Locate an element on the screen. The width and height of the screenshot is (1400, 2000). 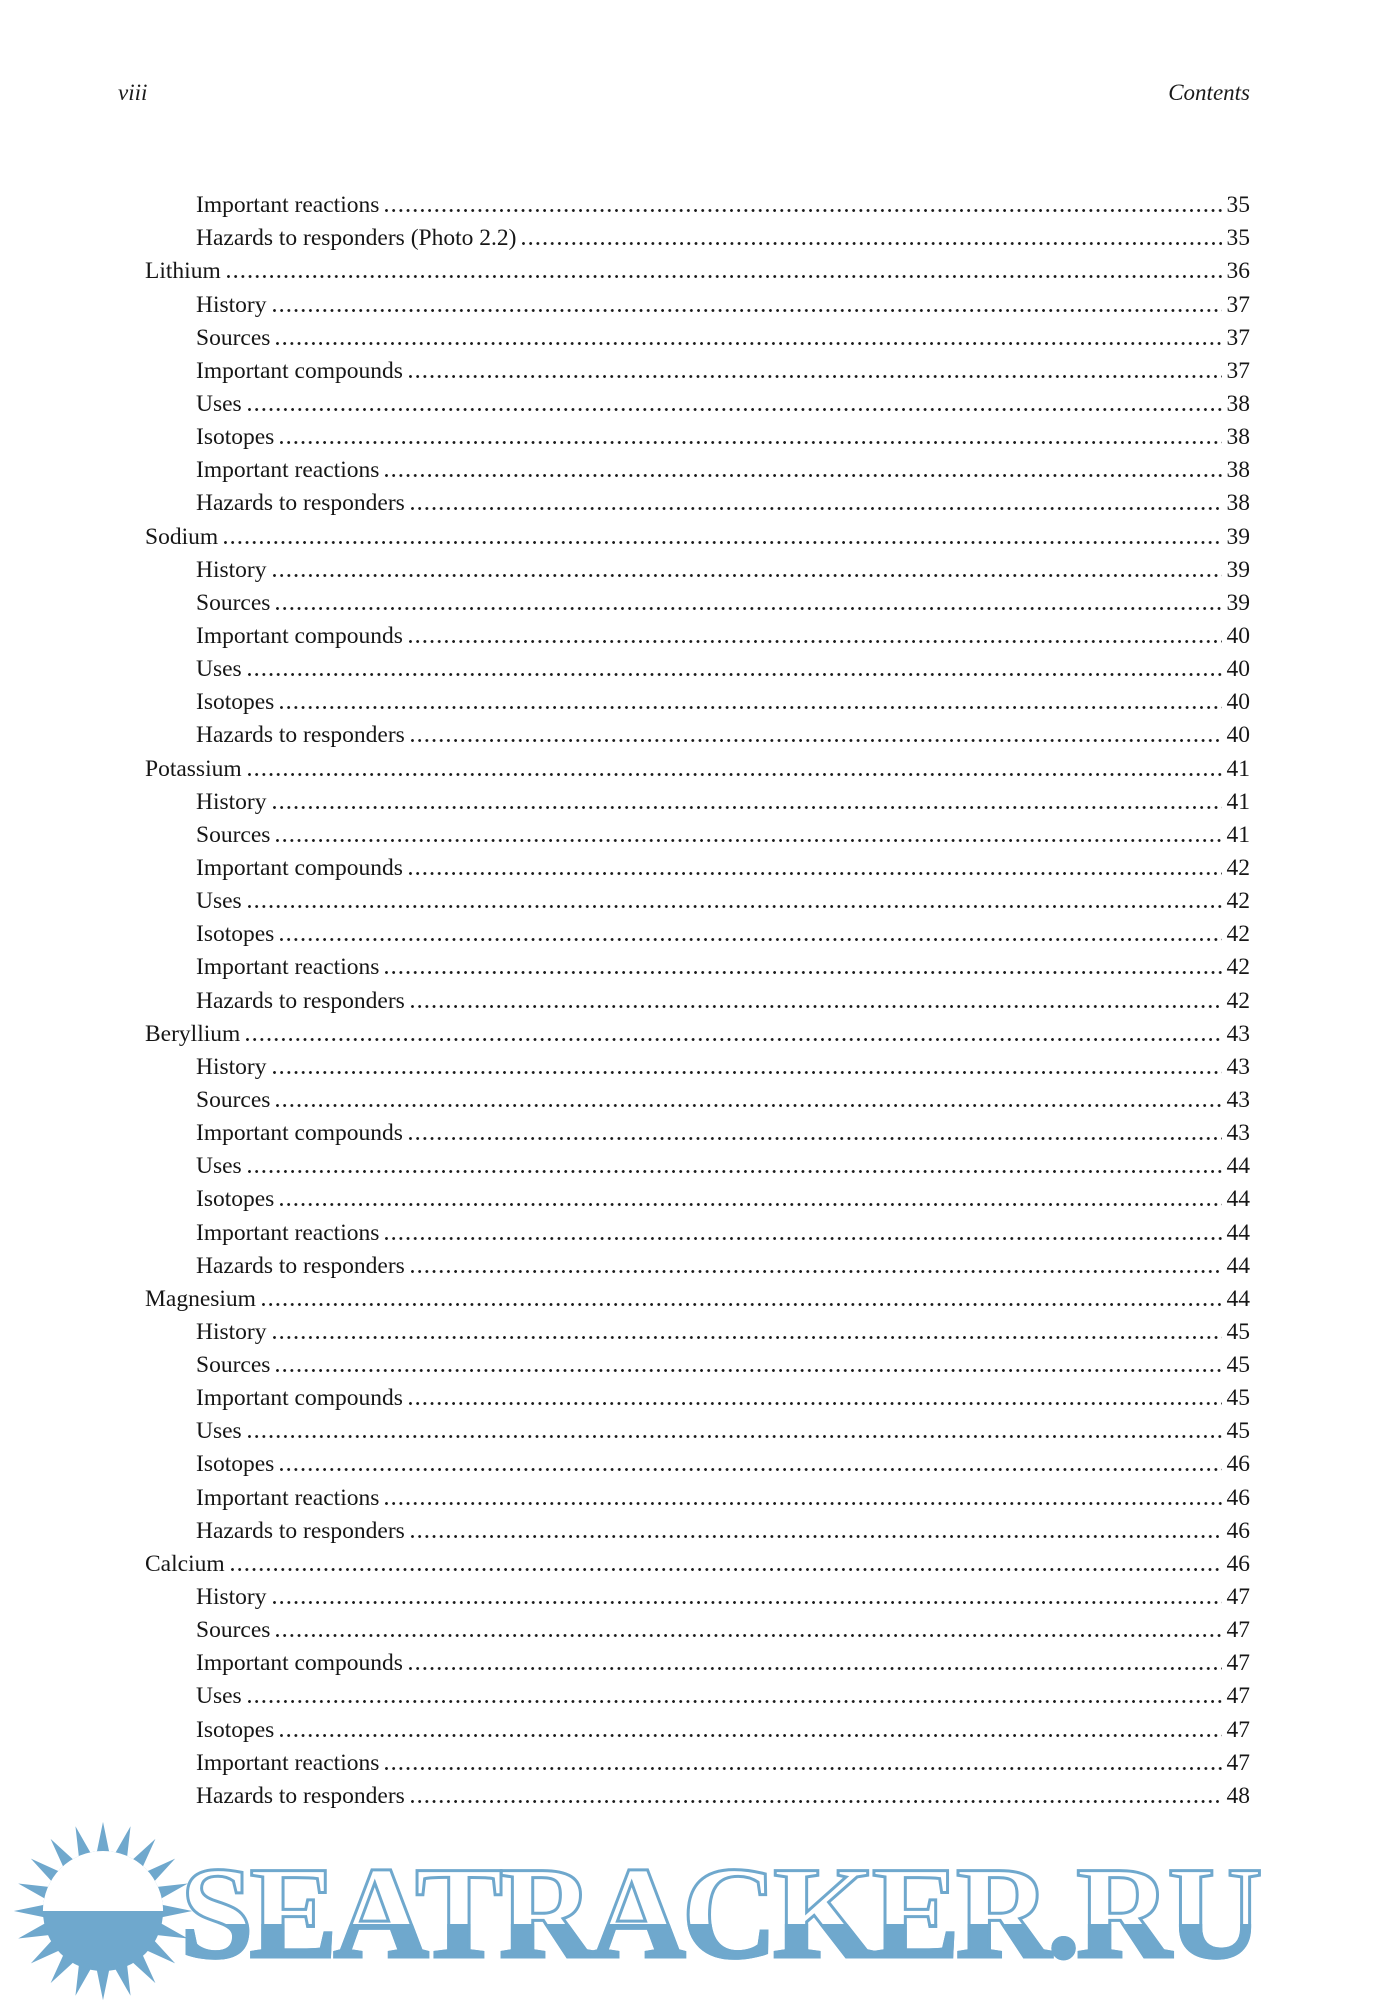
toc-entry: History 41 is located at coordinates (697, 799).